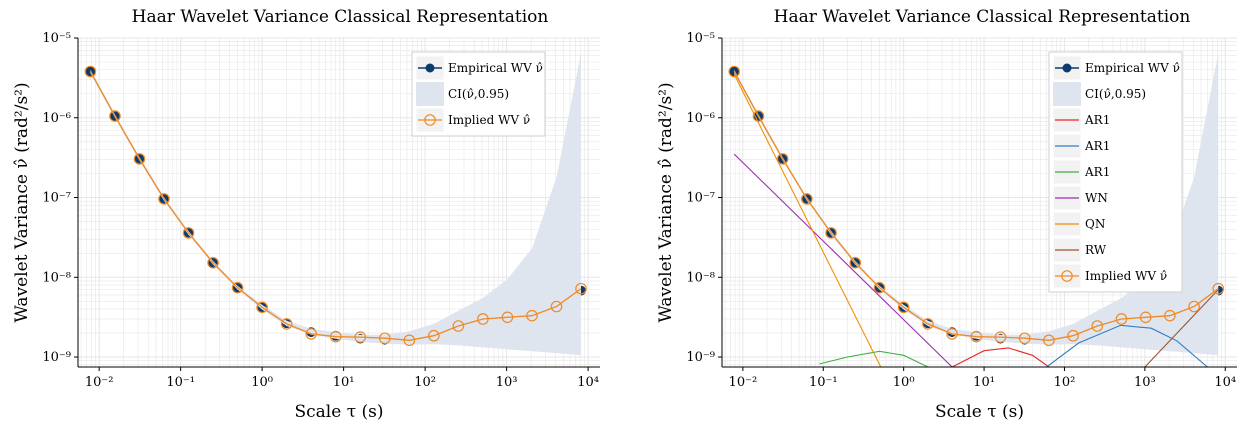 The height and width of the screenshot is (427, 1243). Describe the element at coordinates (807, 220) in the screenshot. I see `component-line-qn` at that location.